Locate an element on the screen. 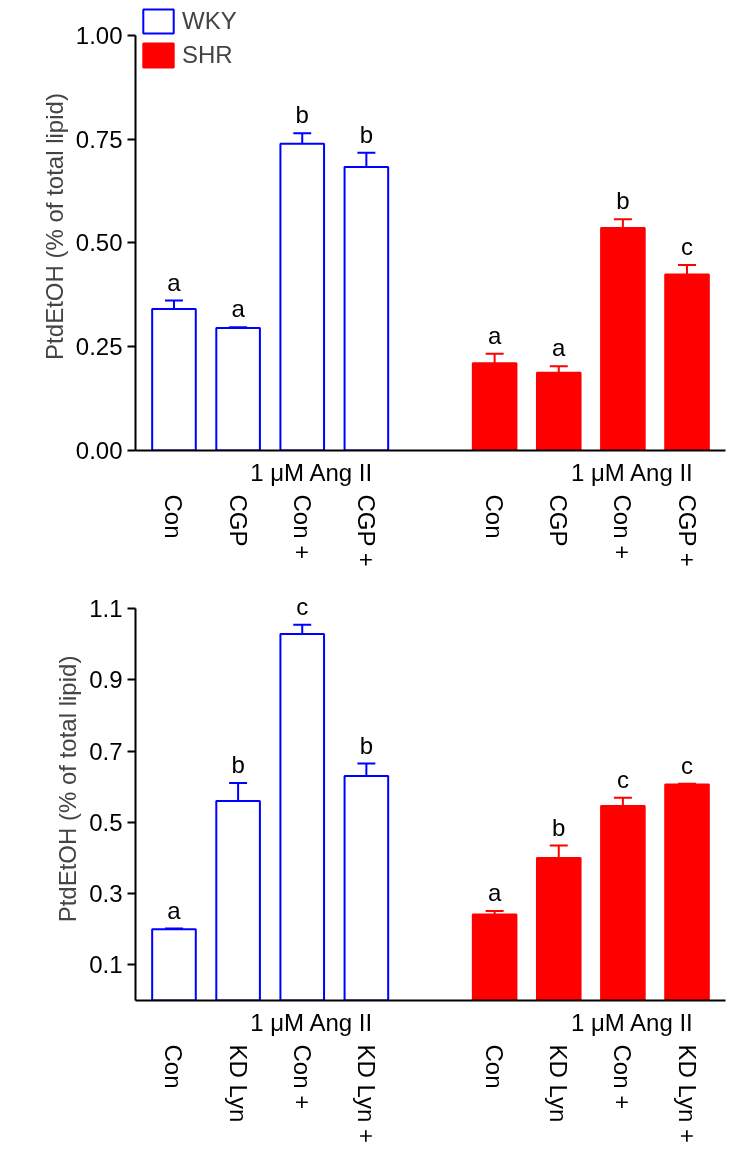  y-tick-label: 0.50 is located at coordinates (99, 243).